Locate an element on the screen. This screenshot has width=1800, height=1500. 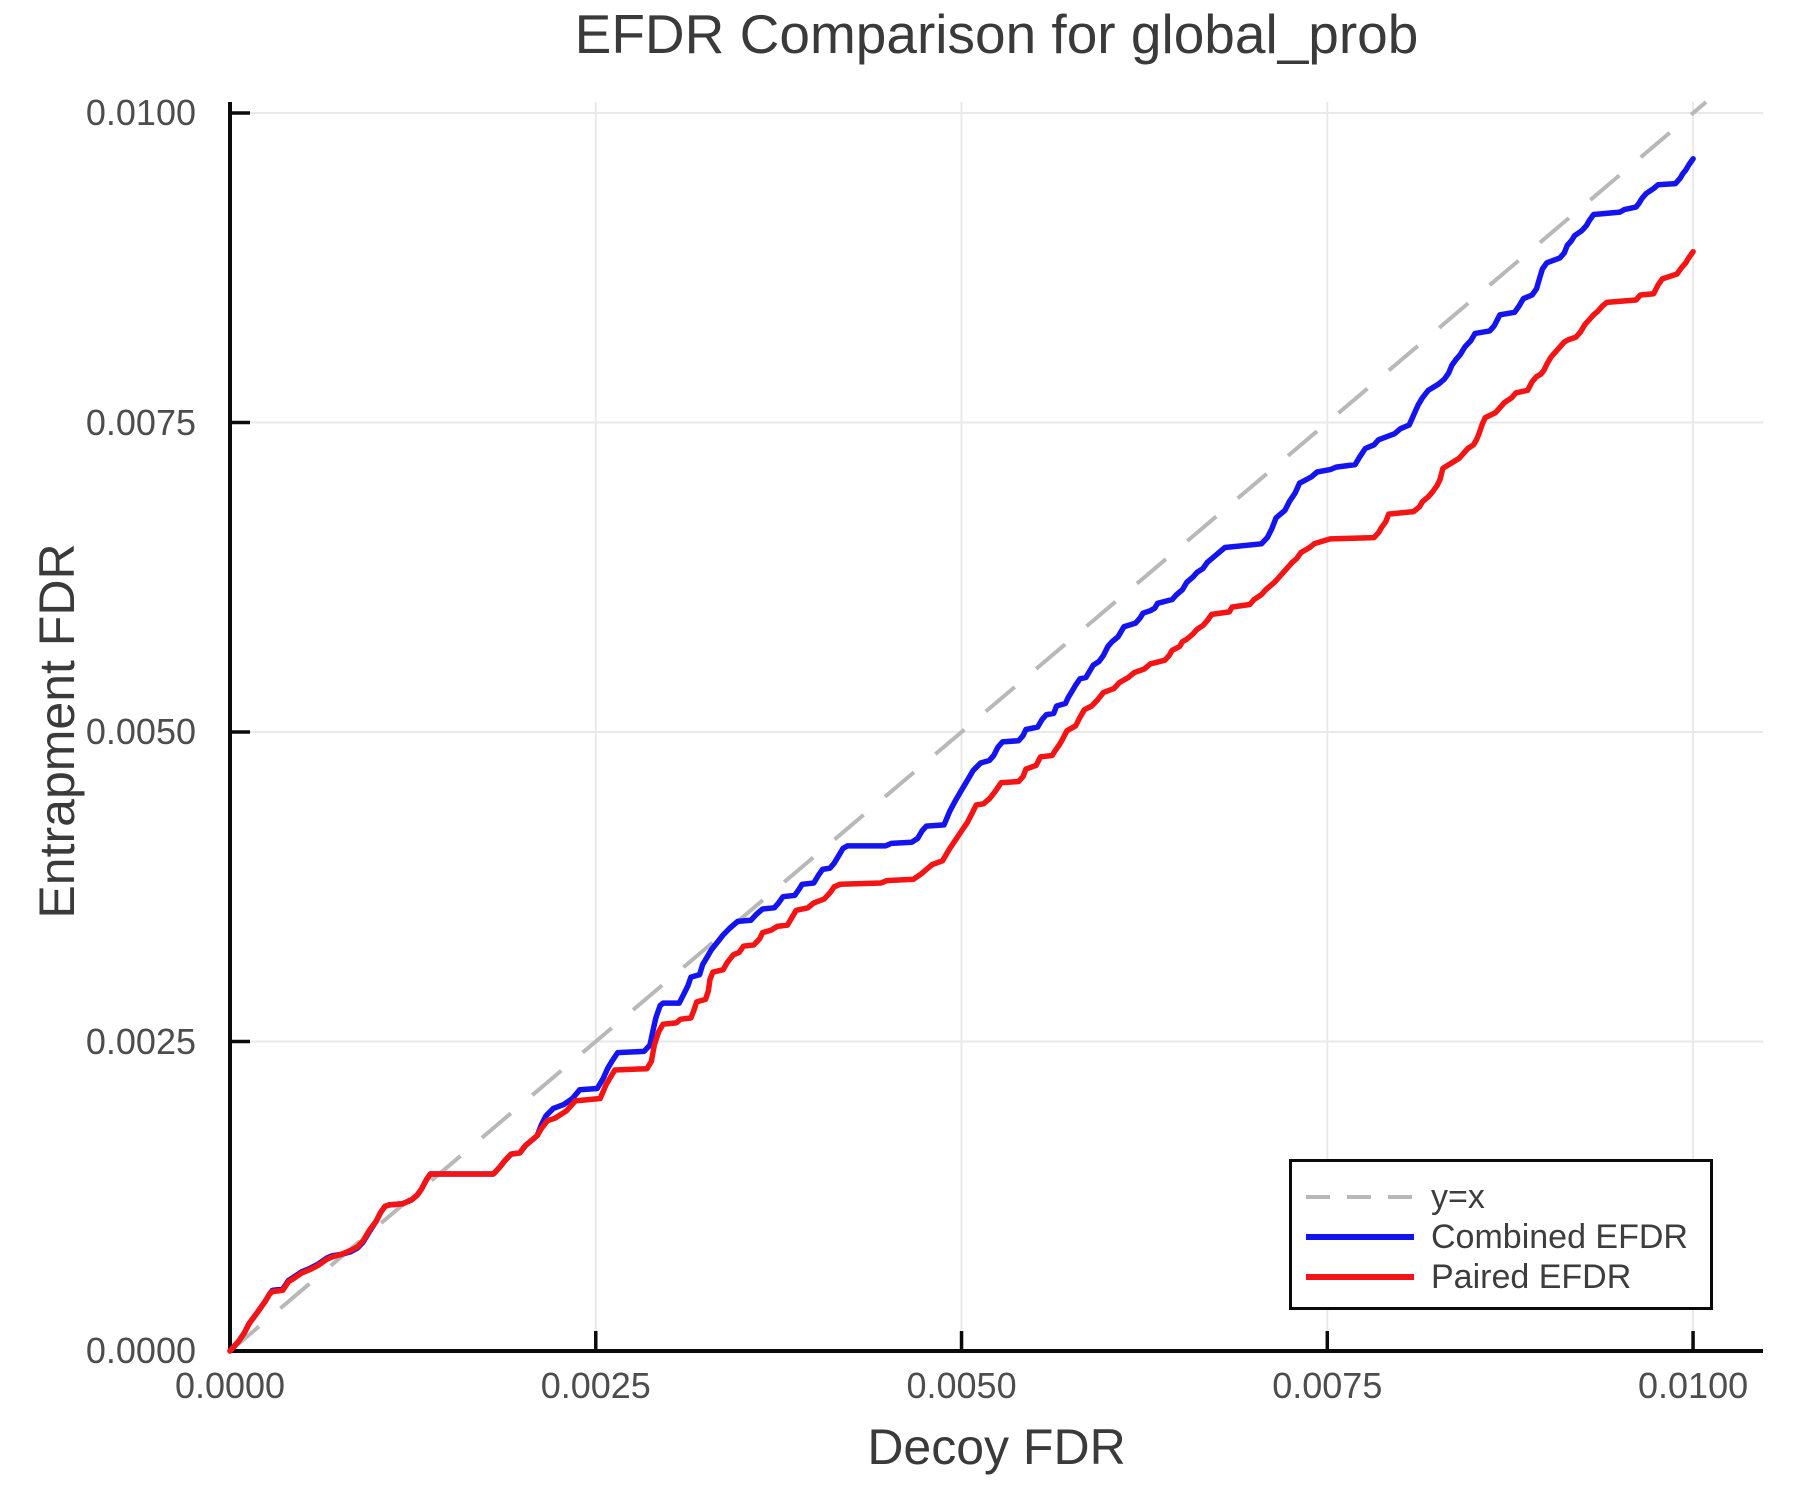
y-tick-label: 0.0025 is located at coordinates (140, 1041).